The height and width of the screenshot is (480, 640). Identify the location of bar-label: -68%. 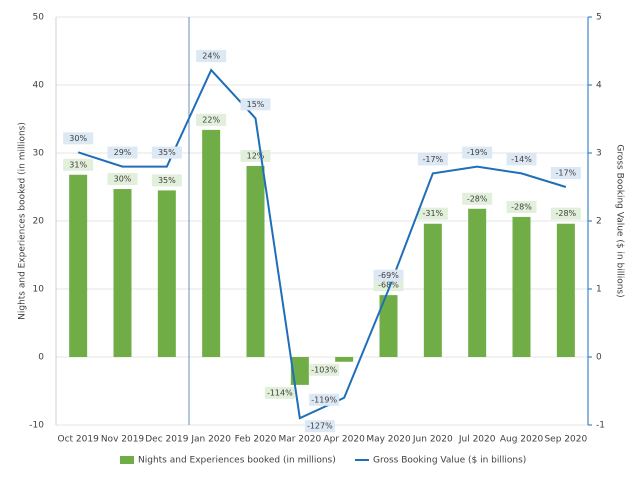
(388, 285).